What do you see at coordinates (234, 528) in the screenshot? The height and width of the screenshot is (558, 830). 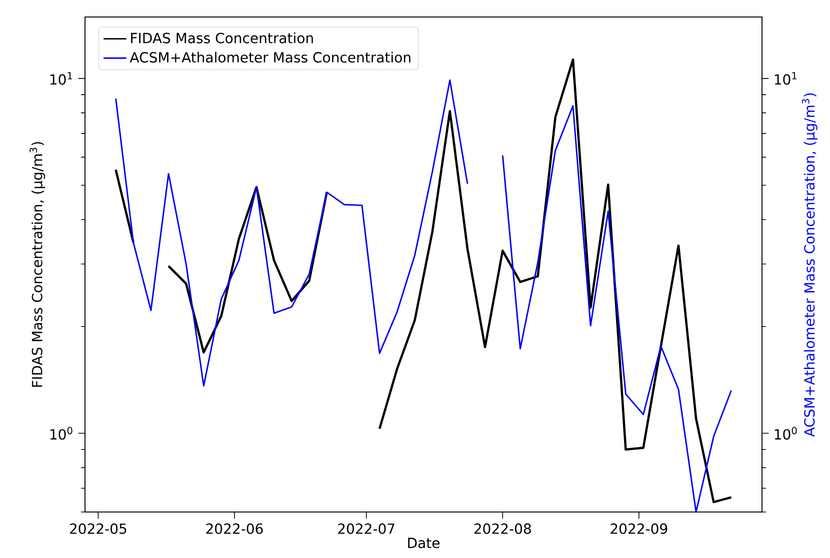 I see `x-tick-label: 2022-06` at bounding box center [234, 528].